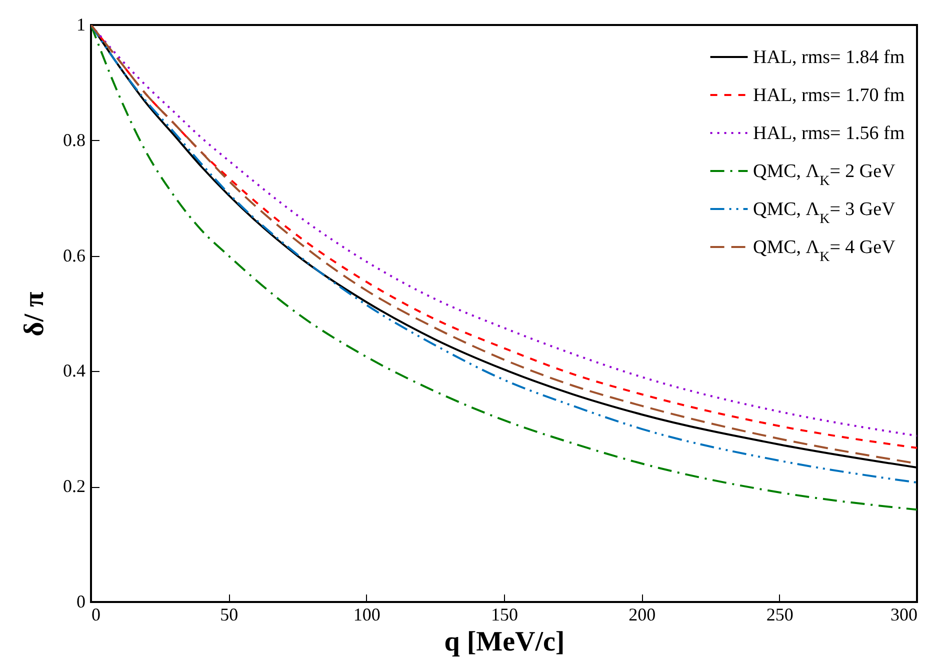 The image size is (943, 663). What do you see at coordinates (824, 212) in the screenshot?
I see `legend-label: QMC, Λ$_{K}$= 3 GeV` at bounding box center [824, 212].